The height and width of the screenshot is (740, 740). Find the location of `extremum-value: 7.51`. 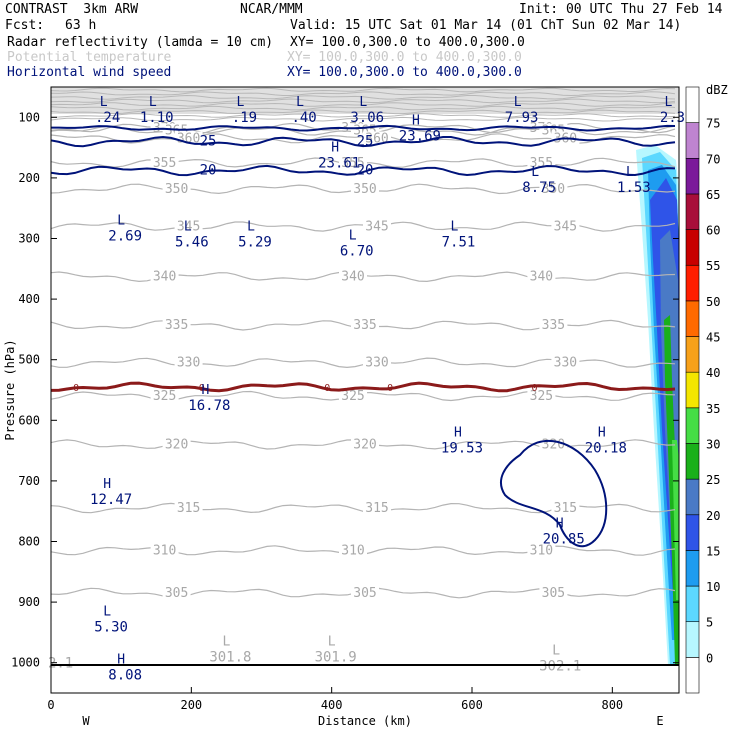

extremum-value: 7.51 is located at coordinates (459, 242).